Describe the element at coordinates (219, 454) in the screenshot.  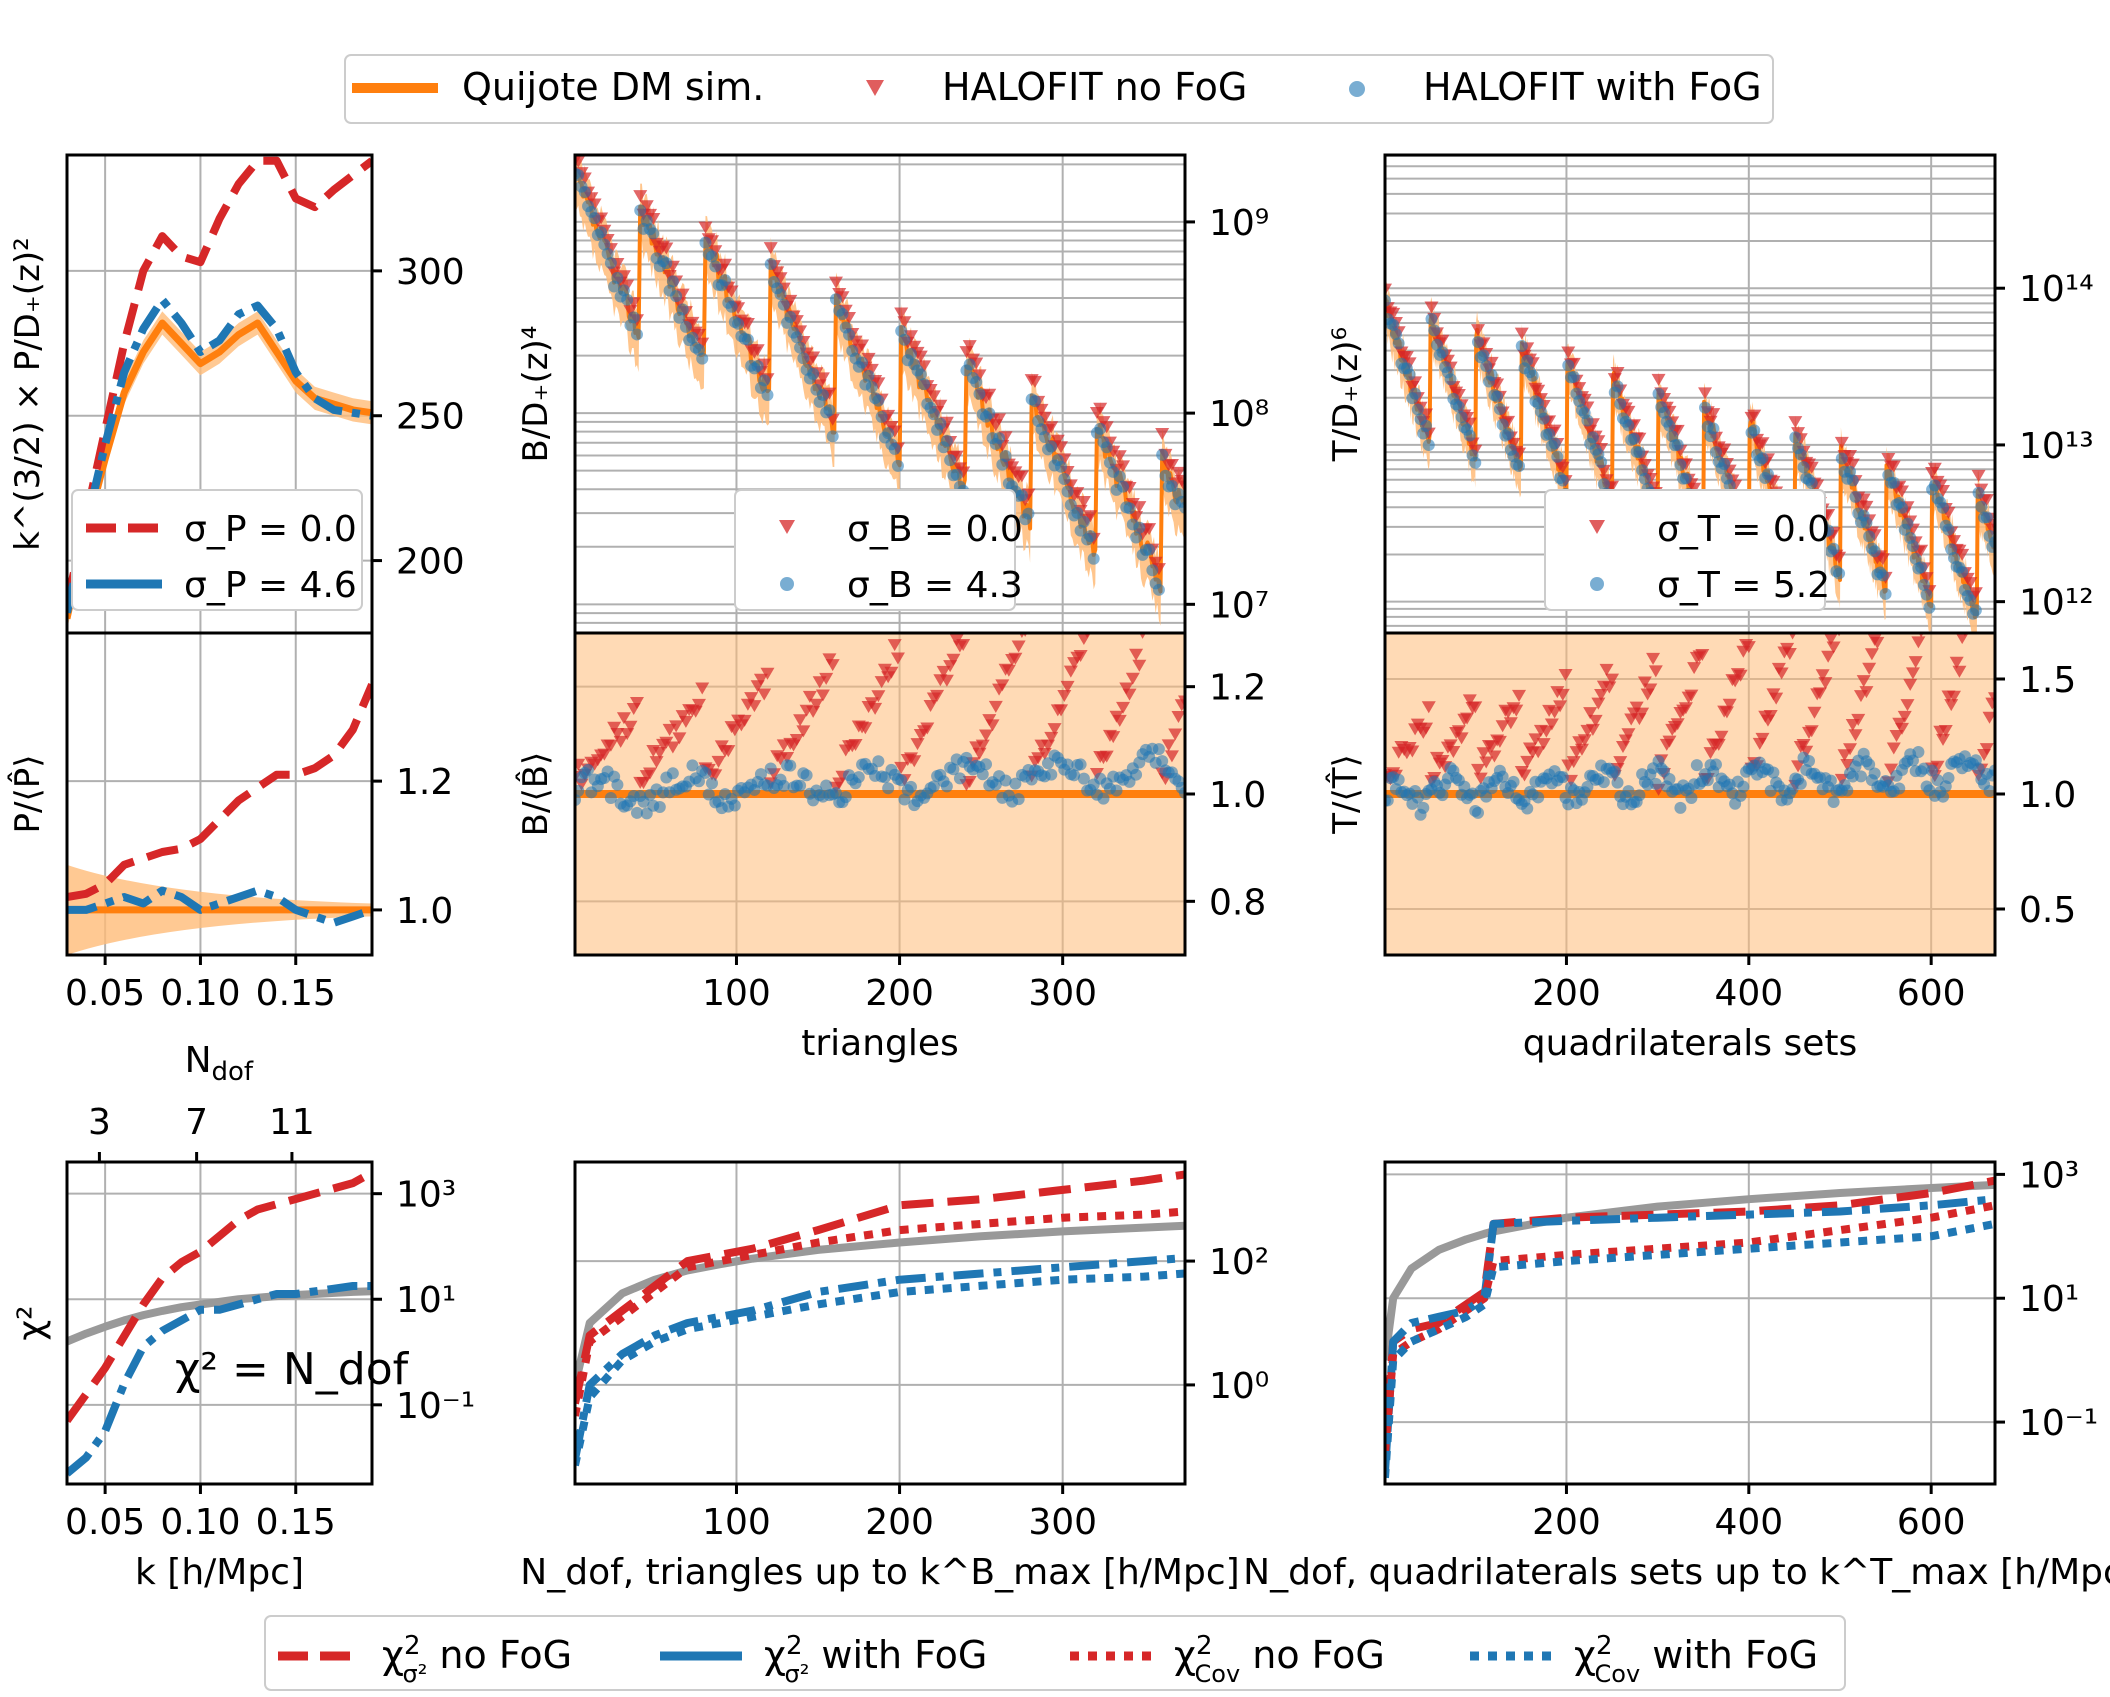
I see `P-top-sigma46-line` at that location.